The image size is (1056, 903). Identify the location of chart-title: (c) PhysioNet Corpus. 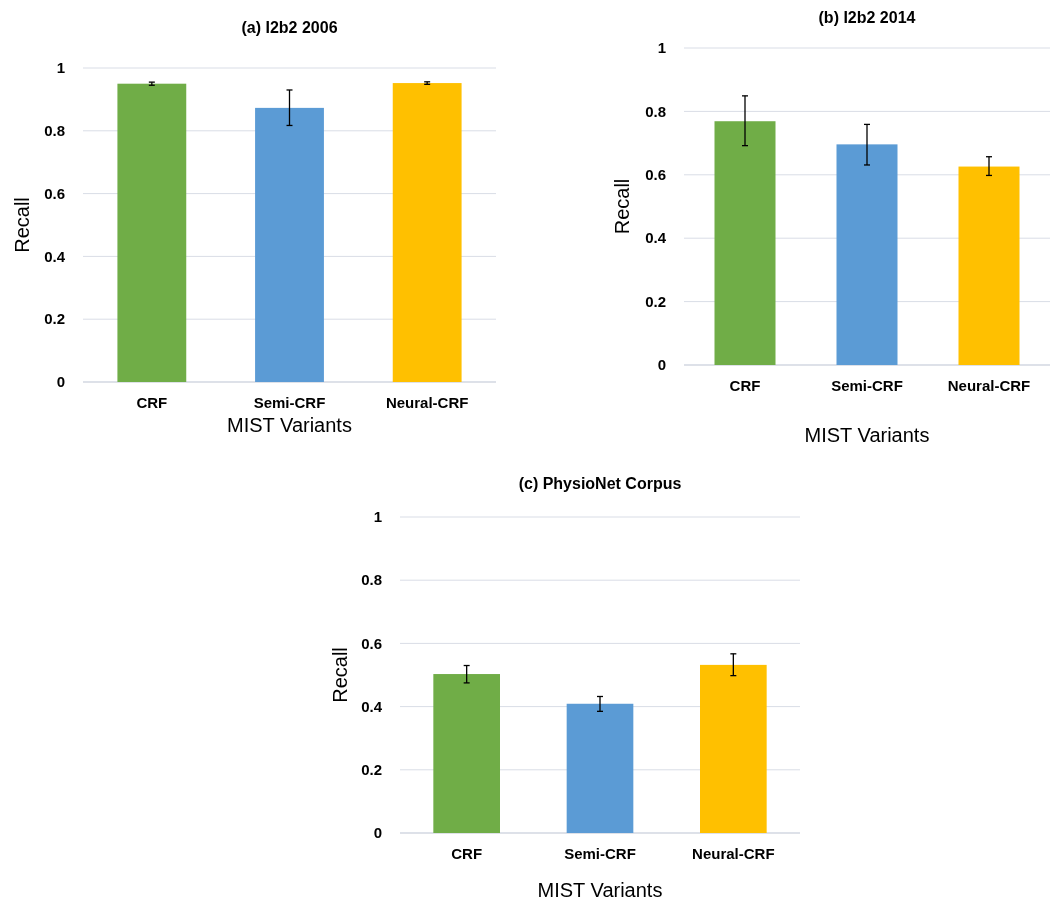
(600, 483).